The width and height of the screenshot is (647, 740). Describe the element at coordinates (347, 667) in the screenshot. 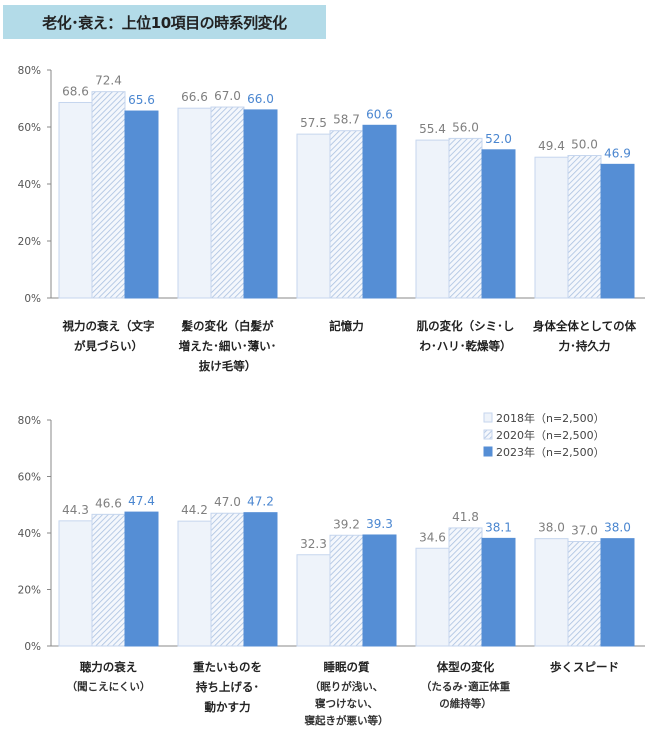

I see `category-label: 睡眠の質` at that location.